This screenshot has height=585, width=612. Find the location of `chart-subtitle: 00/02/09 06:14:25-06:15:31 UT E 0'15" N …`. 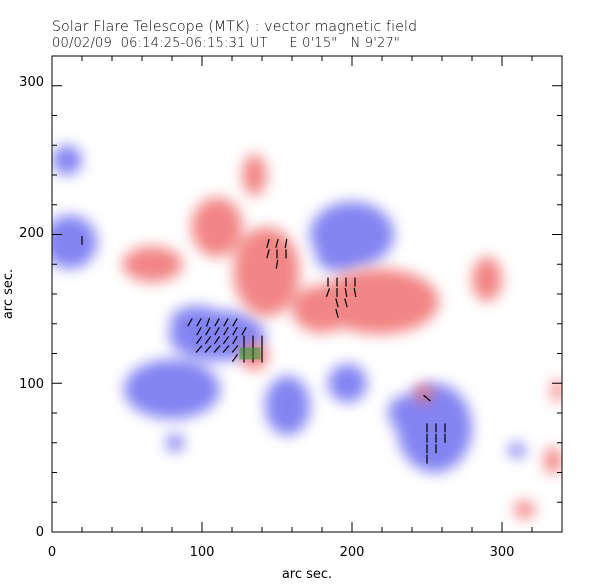

chart-subtitle: 00/02/09 06:14:25-06:15:31 UT E 0'15" N … is located at coordinates (226, 43).